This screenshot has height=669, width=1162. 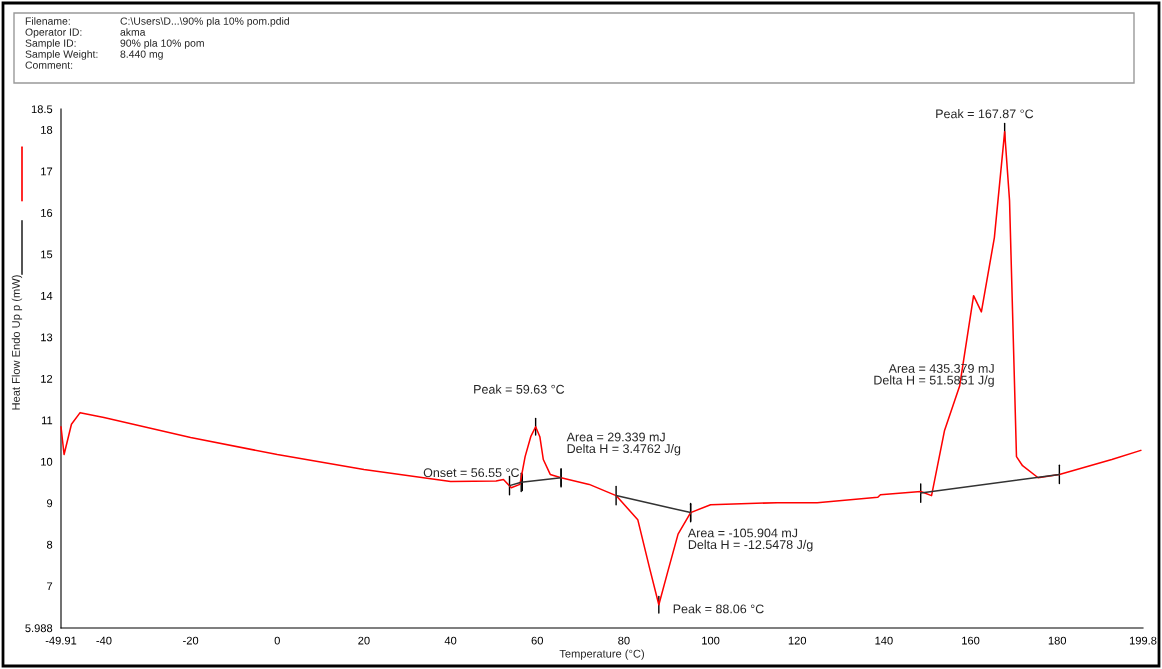 I want to click on x-tick-label: -40, so click(x=104, y=640).